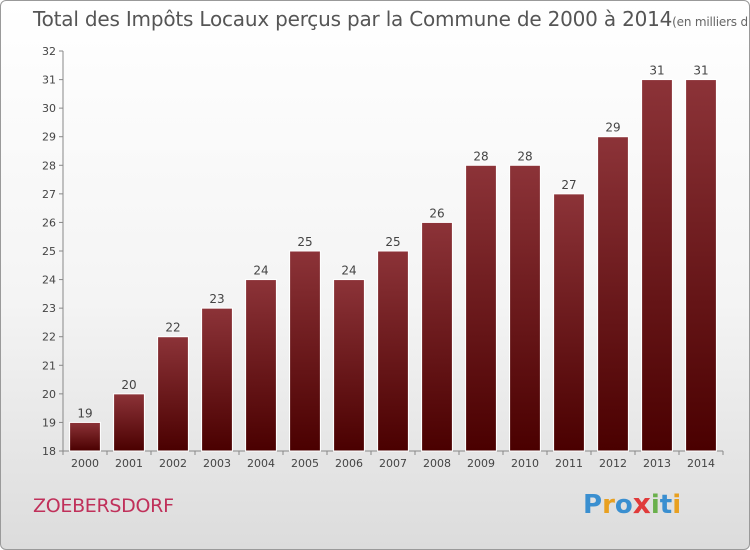 The height and width of the screenshot is (550, 750). What do you see at coordinates (84, 413) in the screenshot?
I see `bar-value-label: 19` at bounding box center [84, 413].